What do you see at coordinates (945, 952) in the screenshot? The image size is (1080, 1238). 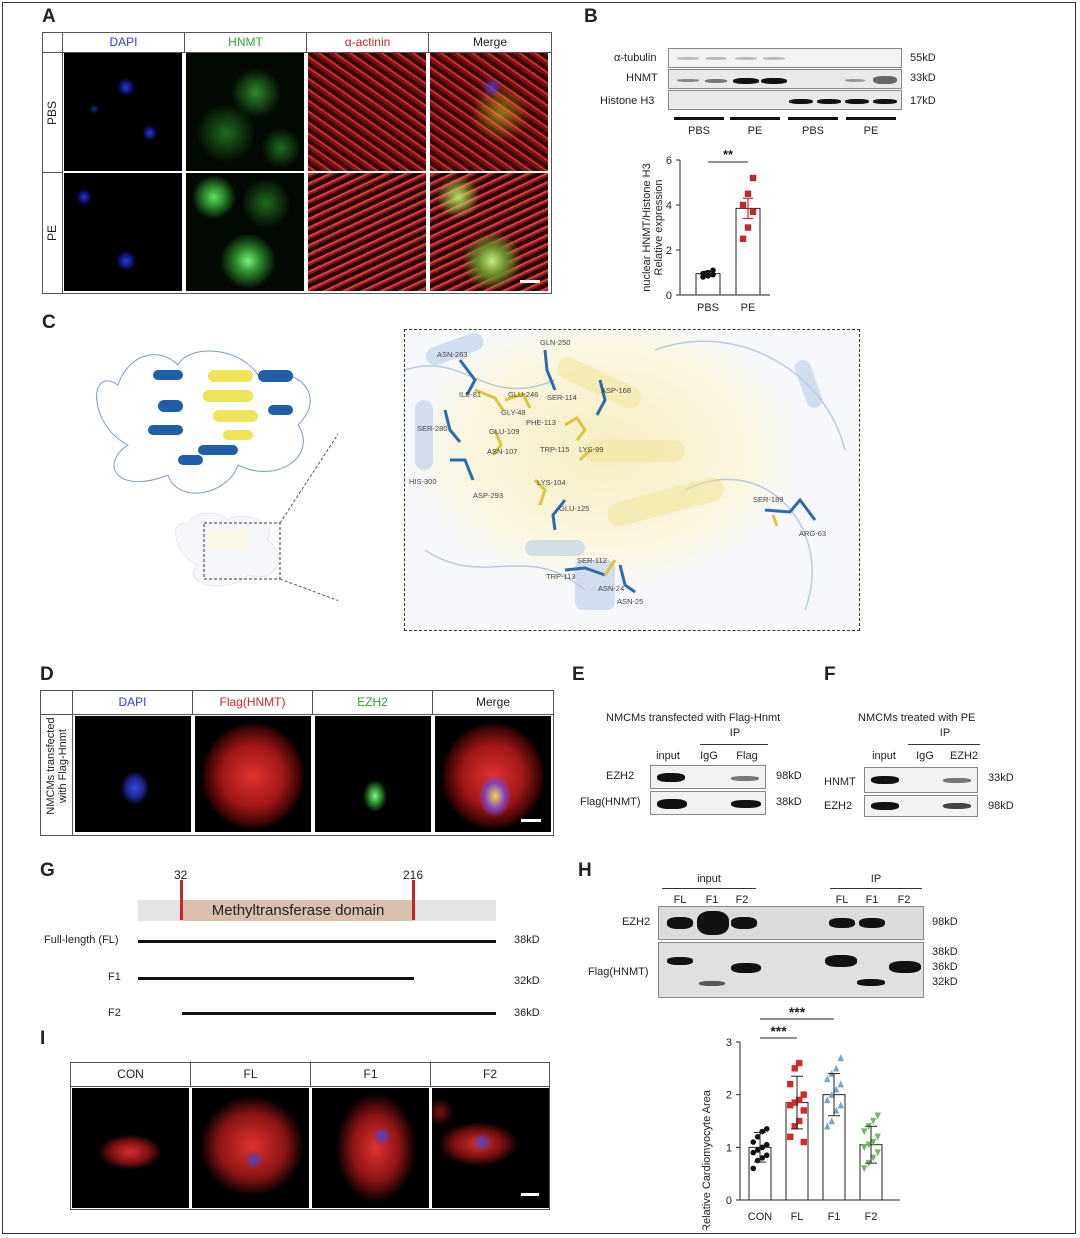 I see `panel-h-size-38: 38kD` at bounding box center [945, 952].